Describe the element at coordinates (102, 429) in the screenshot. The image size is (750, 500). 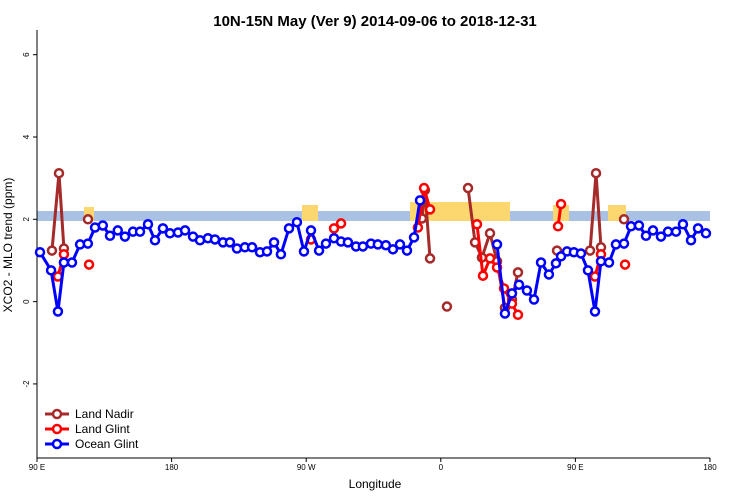
I see `legend-label: Land Glint` at that location.